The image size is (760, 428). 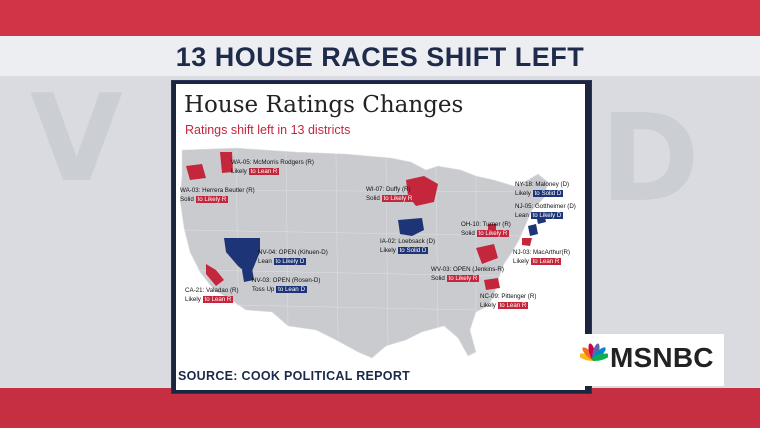 What do you see at coordinates (390, 194) in the screenshot?
I see `district-label: WI-07: Duffy (R) Solid to Likely R` at bounding box center [390, 194].